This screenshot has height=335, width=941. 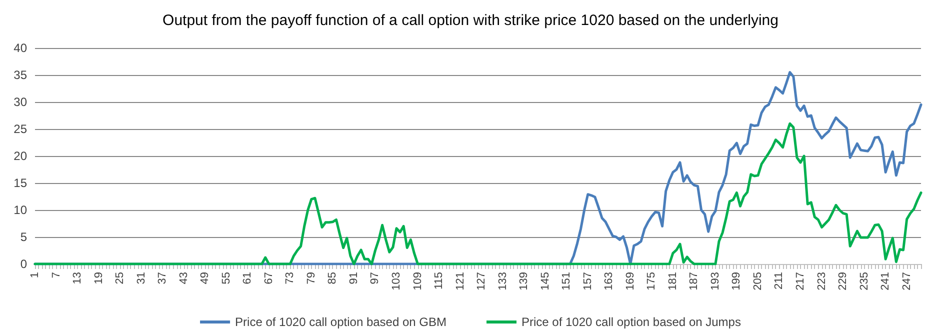 What do you see at coordinates (418, 281) in the screenshot?
I see `x-tick-label: 109` at bounding box center [418, 281].